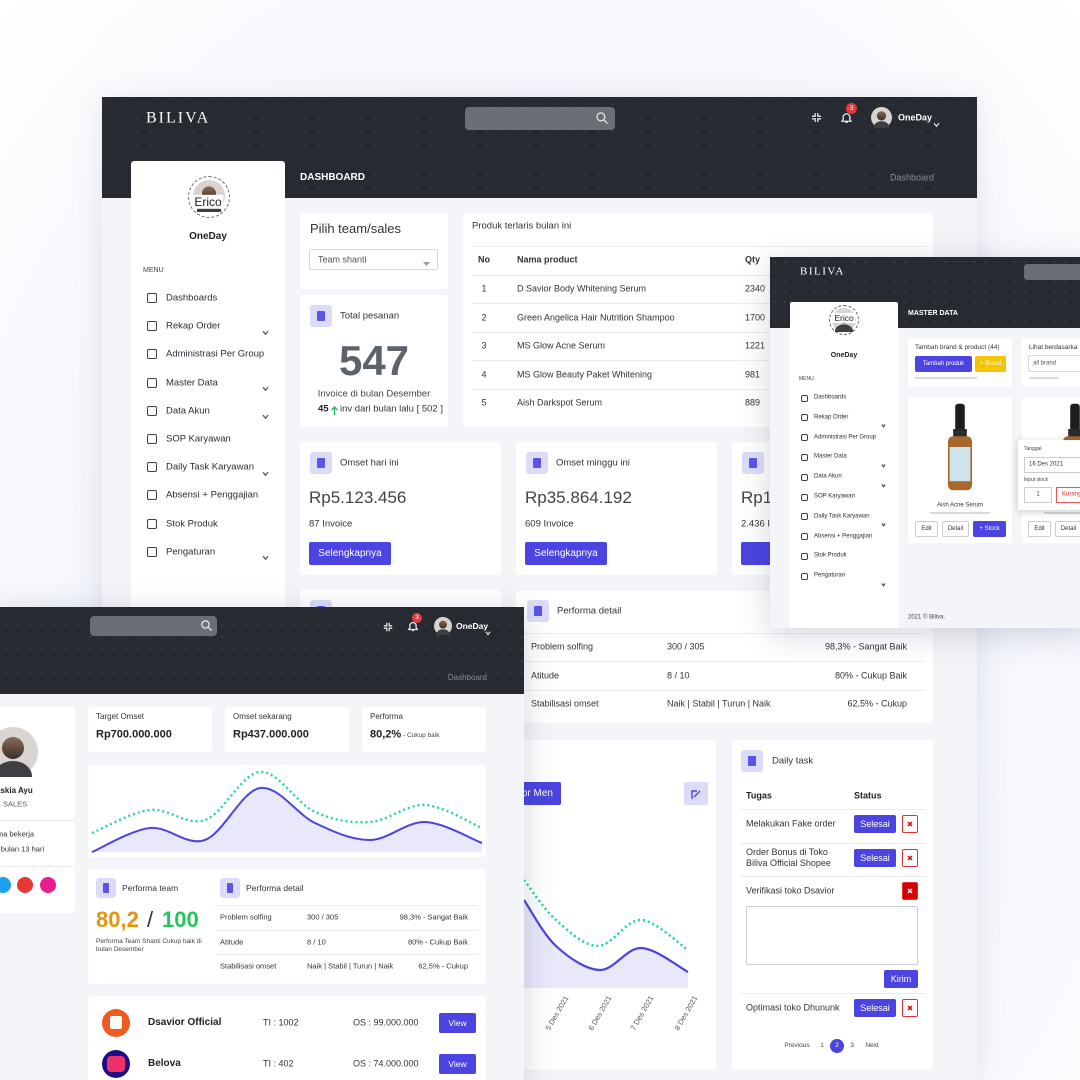 This screenshot has width=1080, height=1080. Describe the element at coordinates (331, 524) in the screenshot. I see `invoice-count: 87 Invoice` at that location.